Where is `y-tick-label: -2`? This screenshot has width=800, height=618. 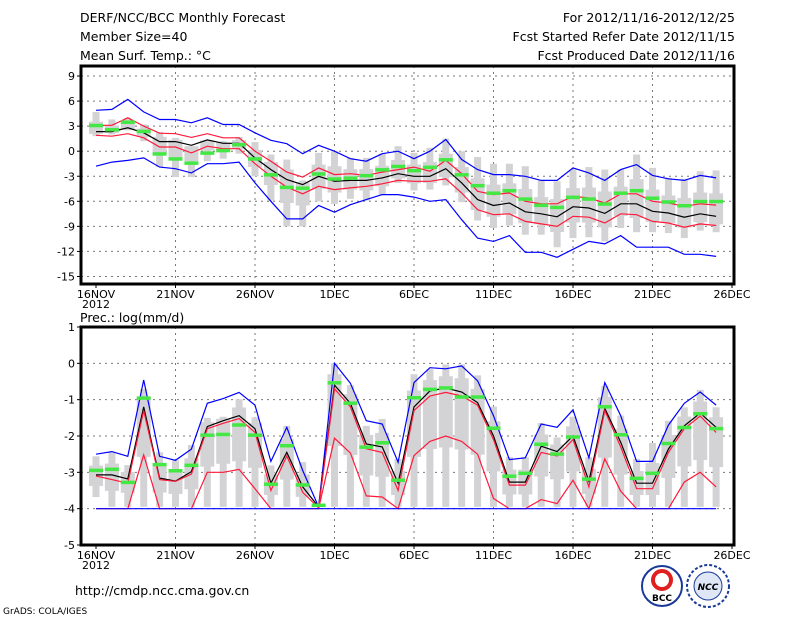
y-tick-label: -2 is located at coordinates (69, 436).